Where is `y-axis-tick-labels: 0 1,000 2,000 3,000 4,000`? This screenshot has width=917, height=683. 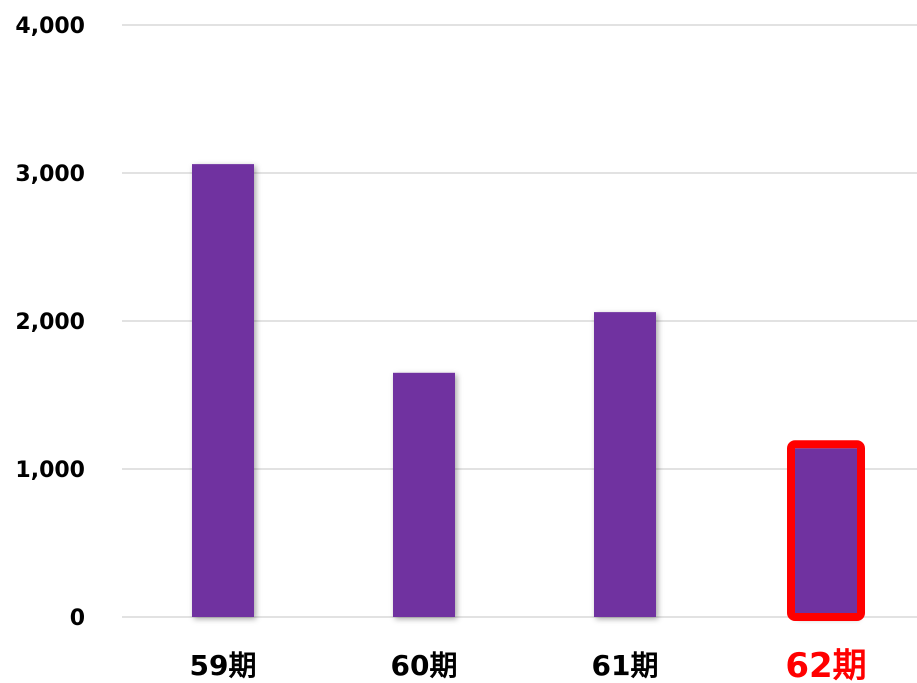
y-axis-tick-labels: 0 1,000 2,000 3,000 4,000 is located at coordinates (50, 322).